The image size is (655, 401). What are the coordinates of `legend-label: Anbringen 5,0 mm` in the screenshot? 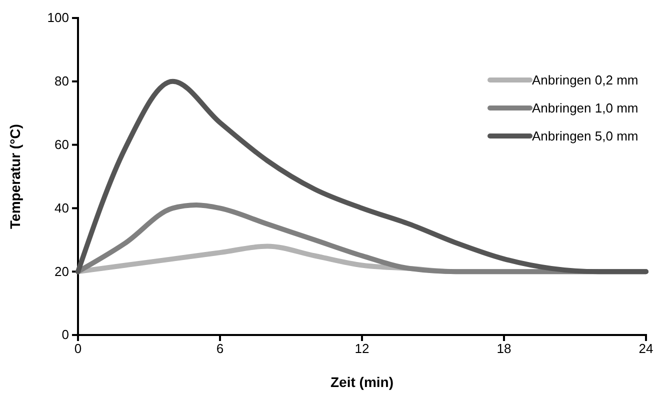 It's located at (585, 136).